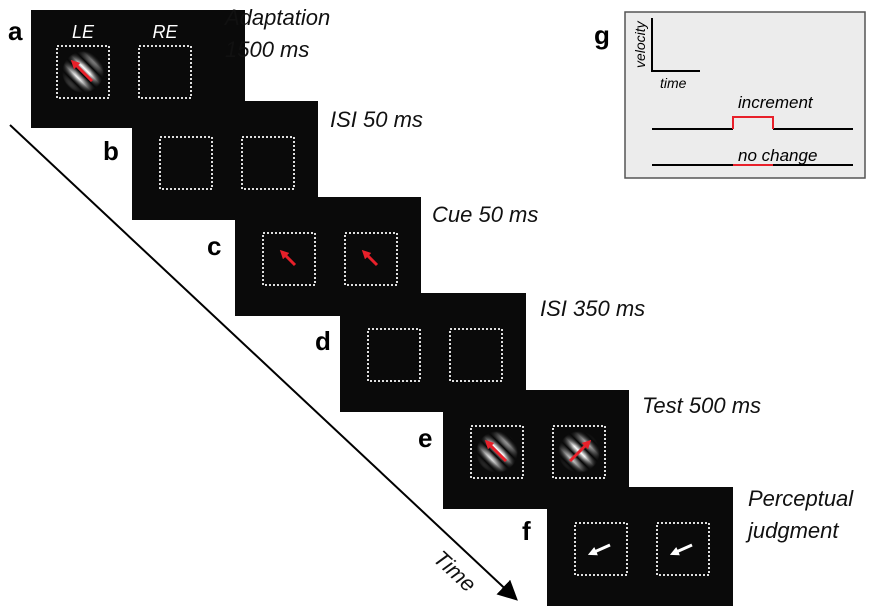 The width and height of the screenshot is (872, 606). Describe the element at coordinates (425, 438) in the screenshot. I see `panel-letter: e` at that location.